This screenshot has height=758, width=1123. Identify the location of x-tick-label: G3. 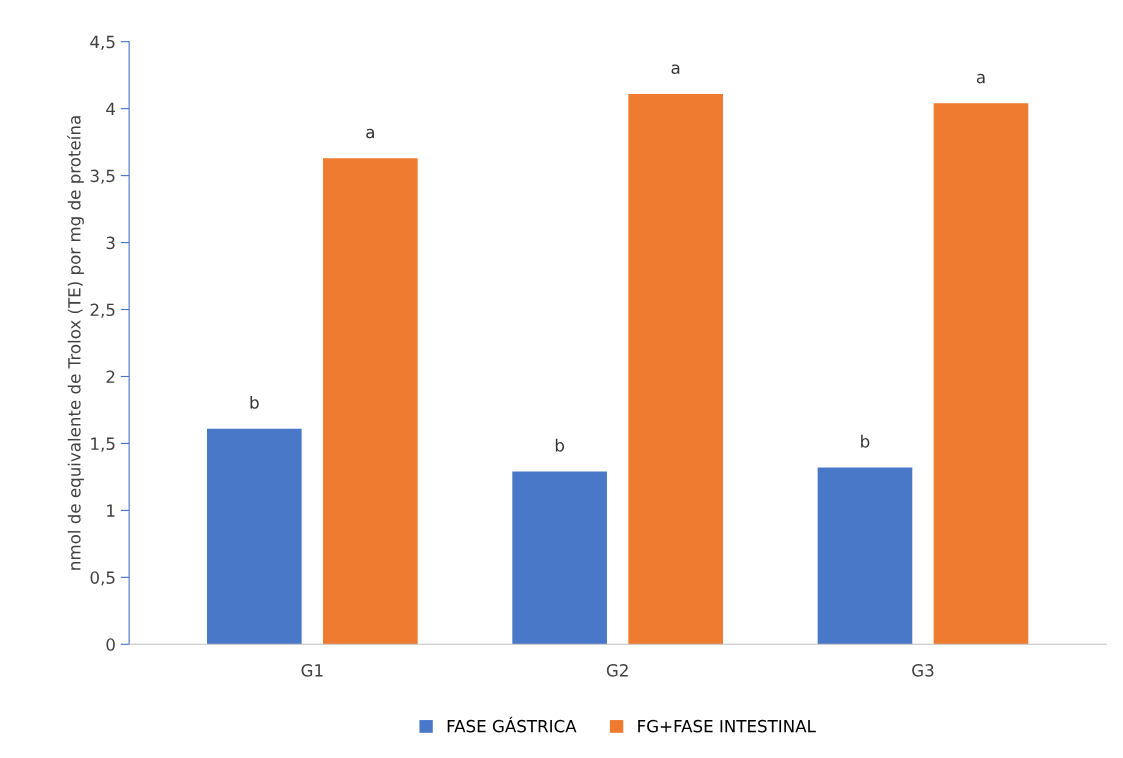
(923, 670).